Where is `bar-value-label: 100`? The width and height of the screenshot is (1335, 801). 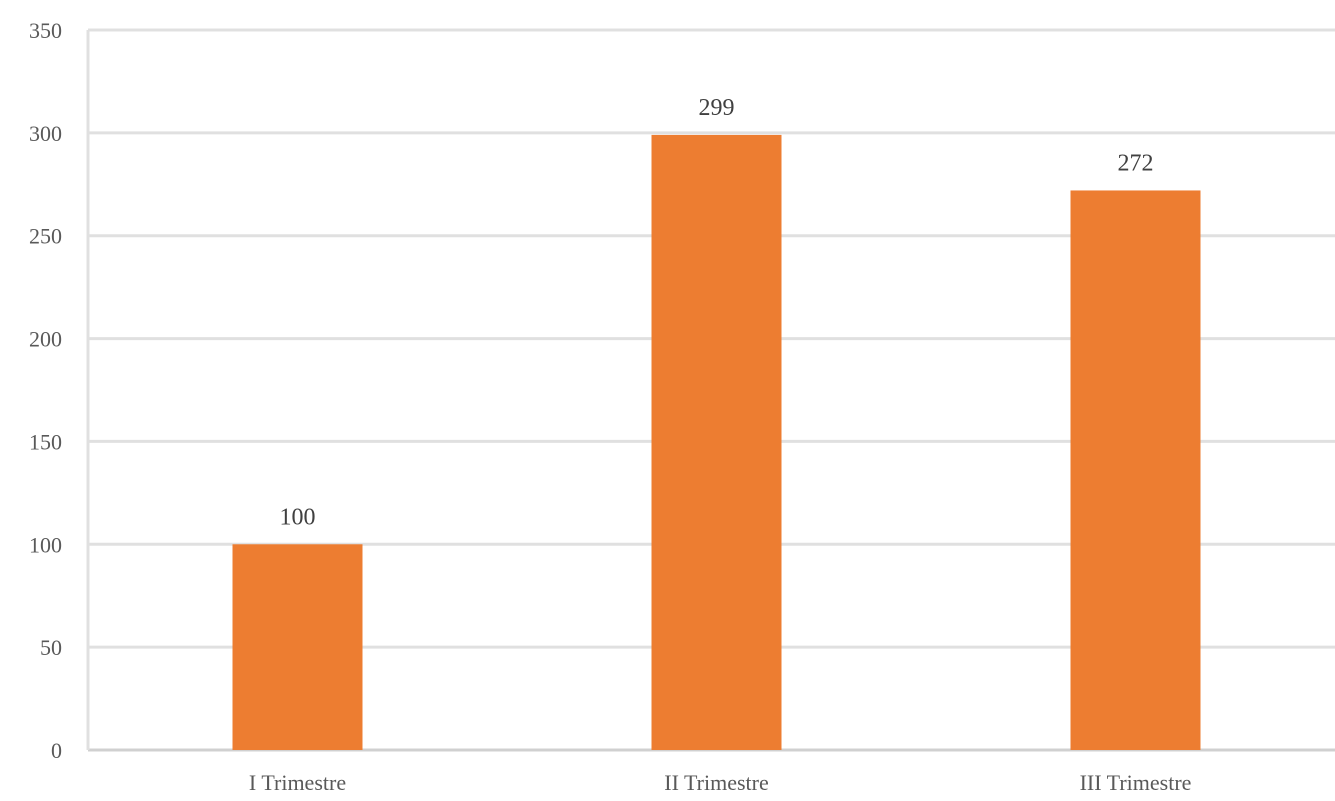
bar-value-label: 100 is located at coordinates (298, 517).